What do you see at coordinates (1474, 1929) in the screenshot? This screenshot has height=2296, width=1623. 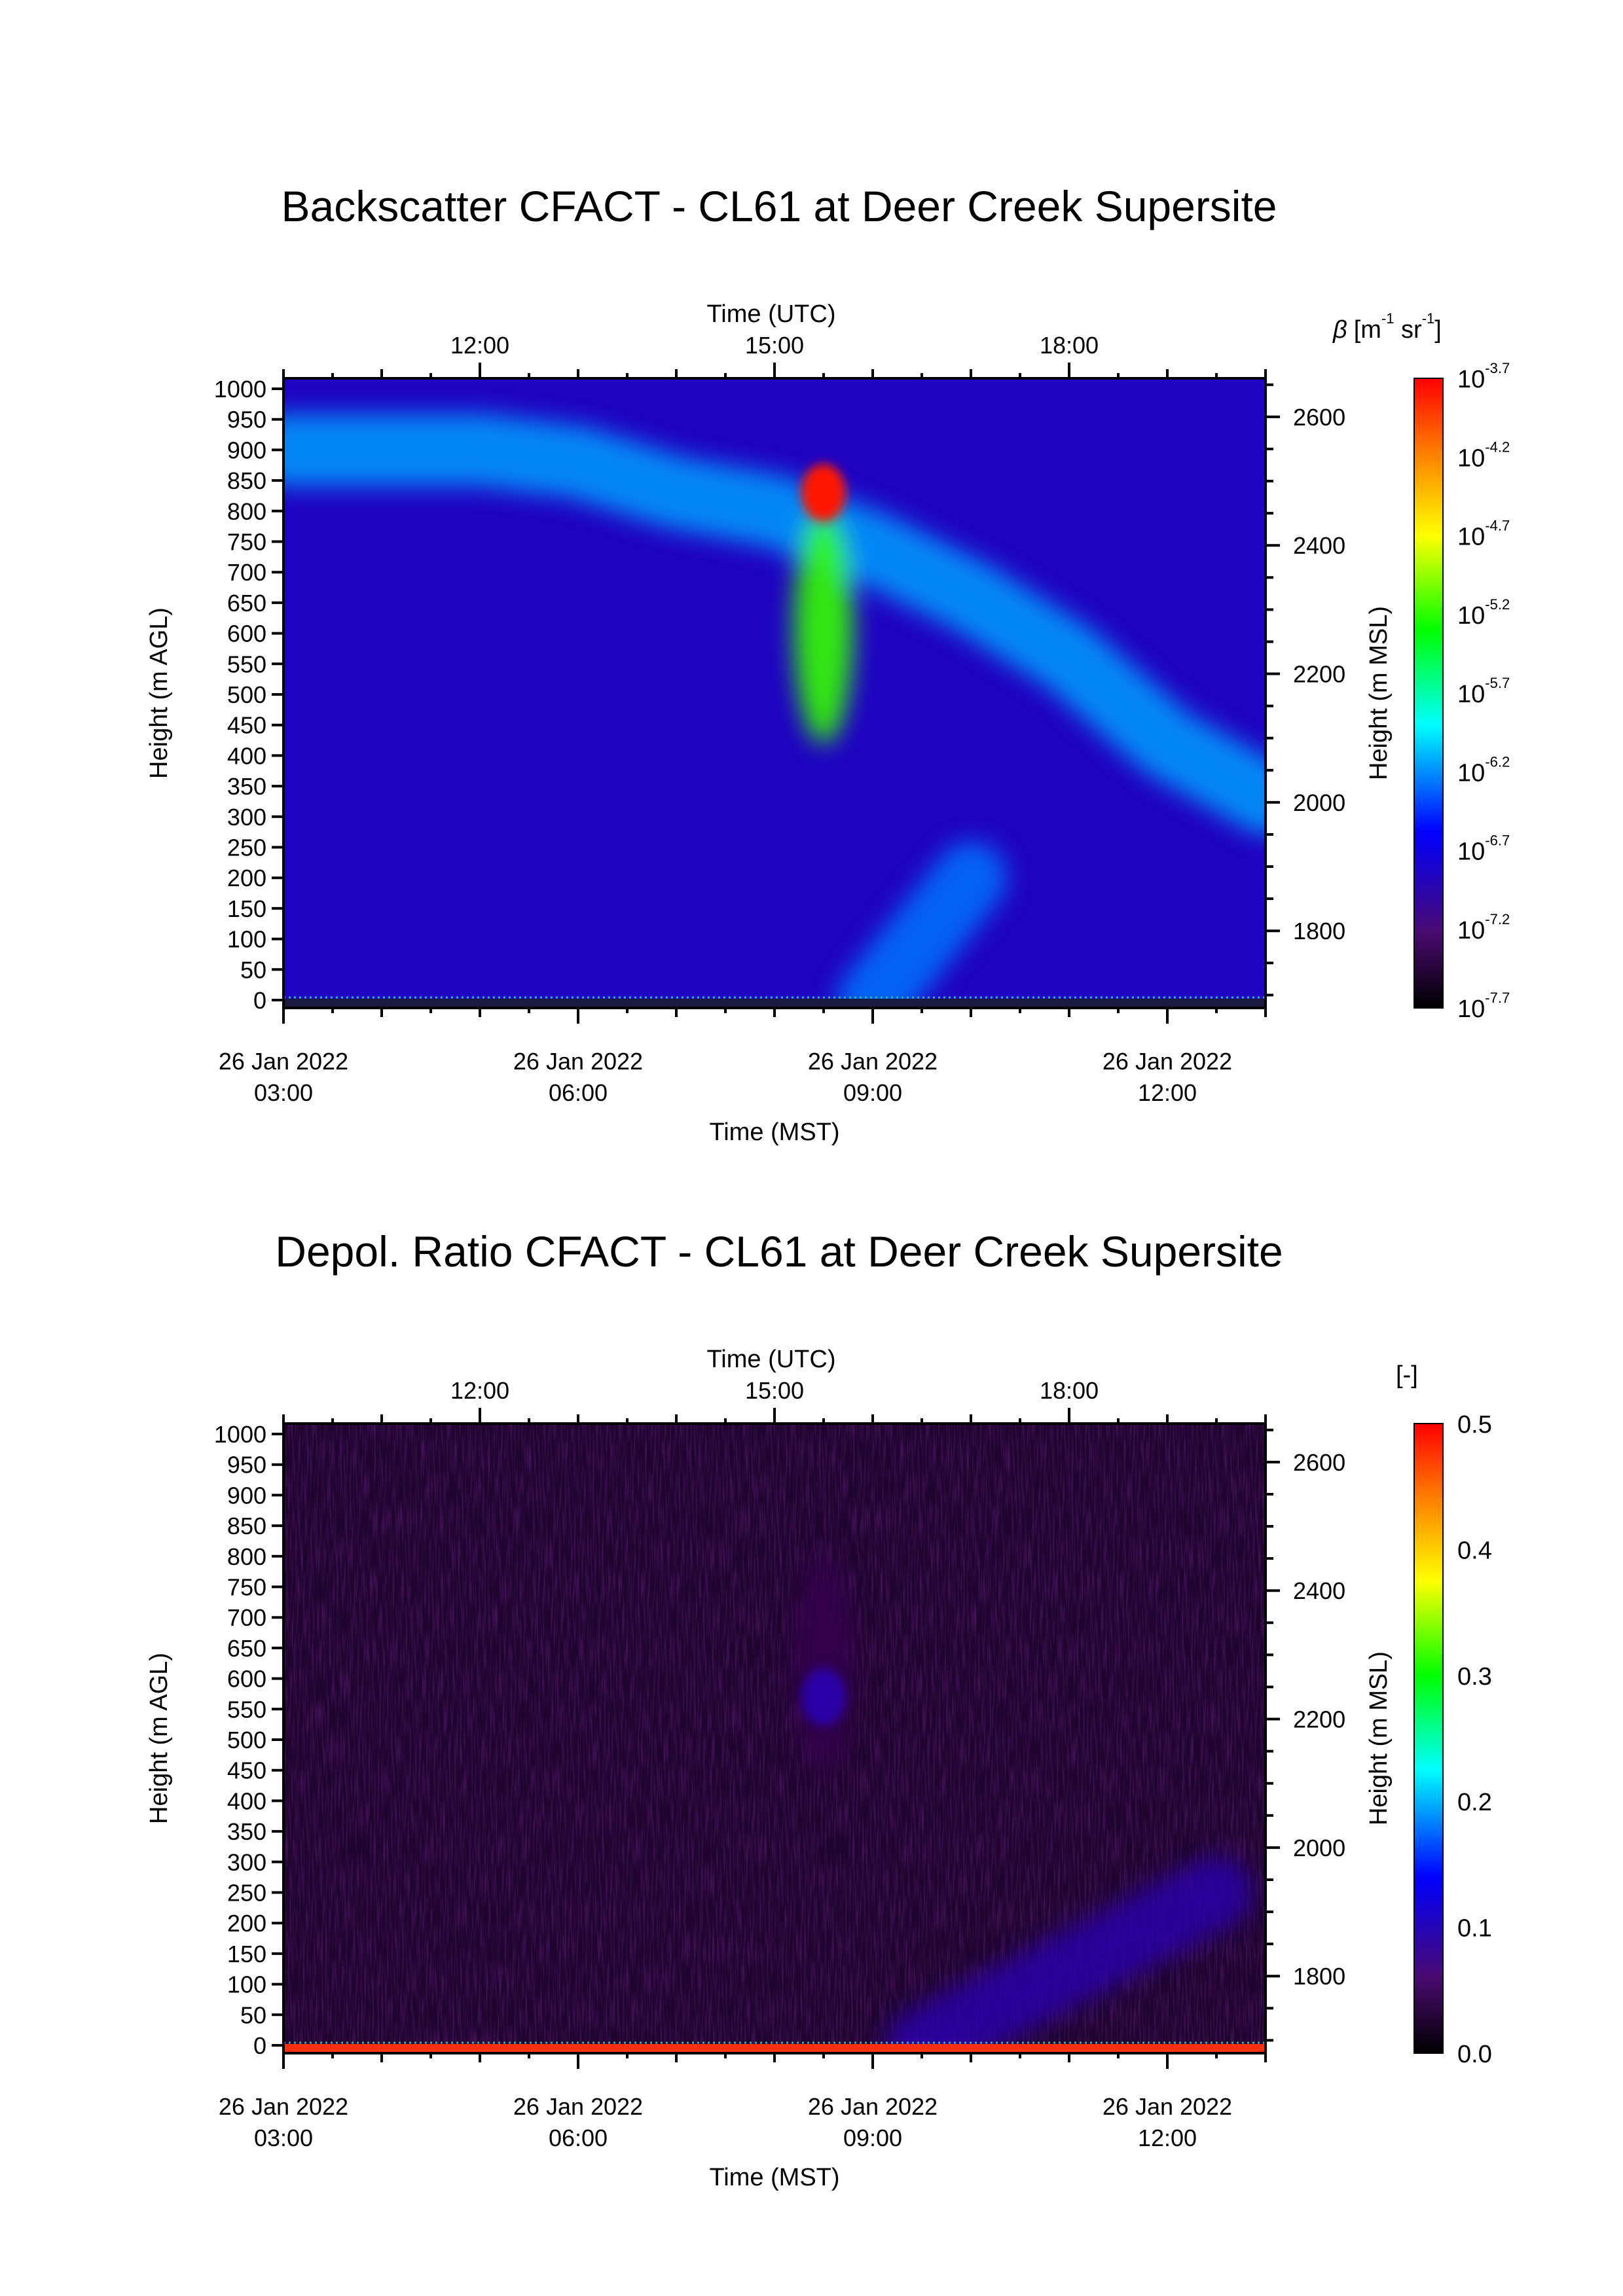 I see `colorbar-tick-label: 0.1` at bounding box center [1474, 1929].